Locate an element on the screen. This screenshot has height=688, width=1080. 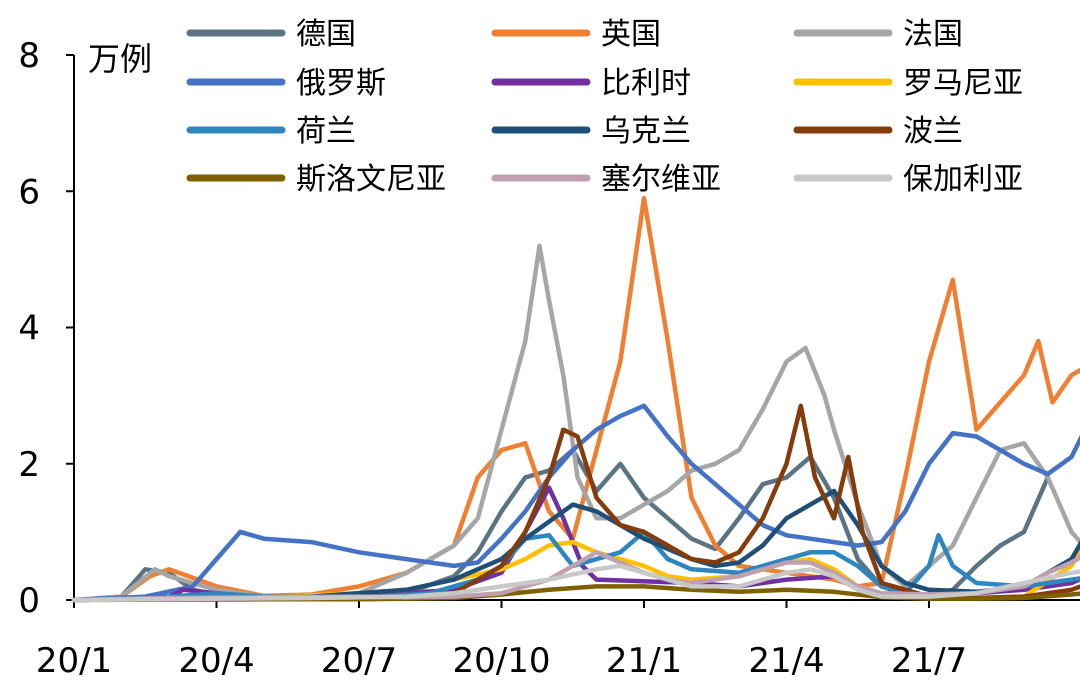
legend-label: 荷兰 is located at coordinates (326, 131).